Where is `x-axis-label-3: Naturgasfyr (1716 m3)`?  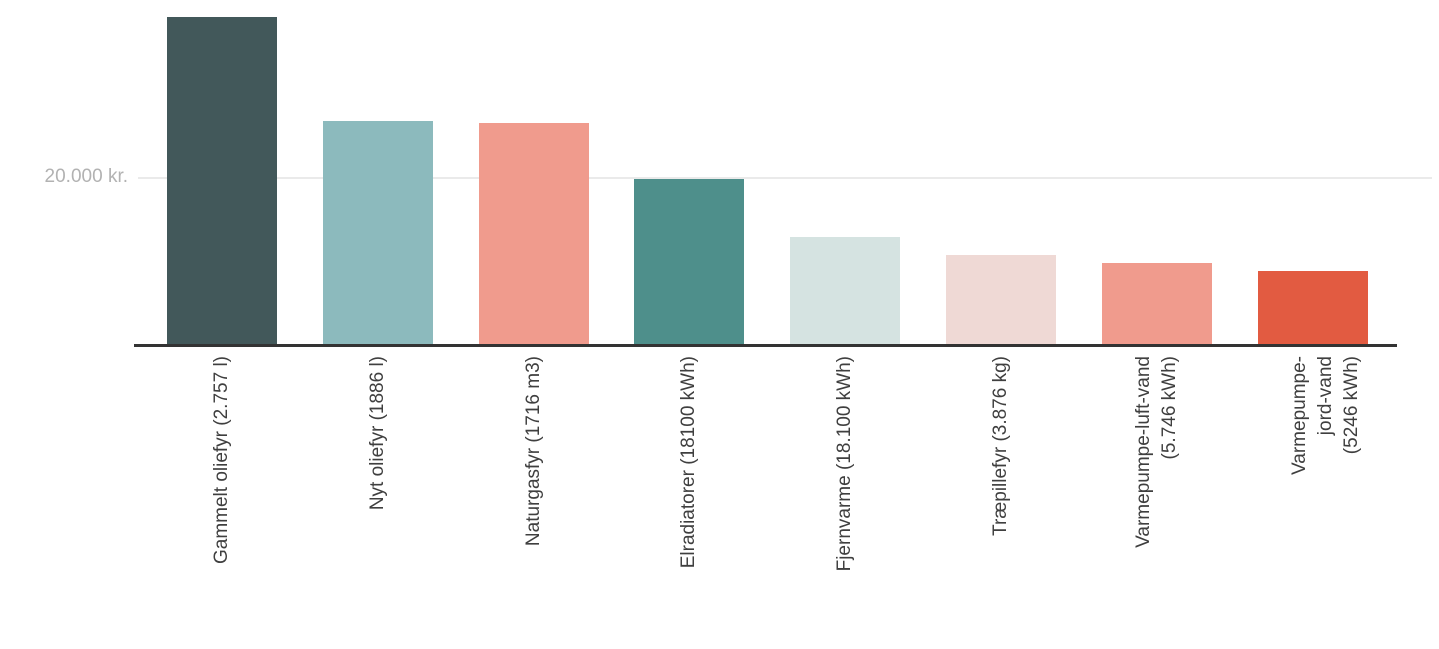 x-axis-label-3: Naturgasfyr (1716 m3) is located at coordinates (533, 451).